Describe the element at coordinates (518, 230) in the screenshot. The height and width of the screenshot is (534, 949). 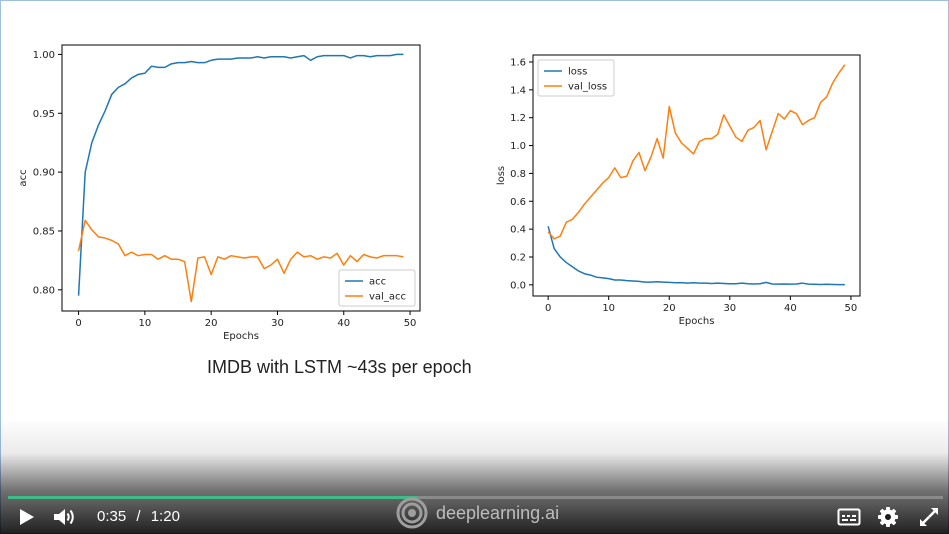
I see `y-tick-label: 0.4` at that location.